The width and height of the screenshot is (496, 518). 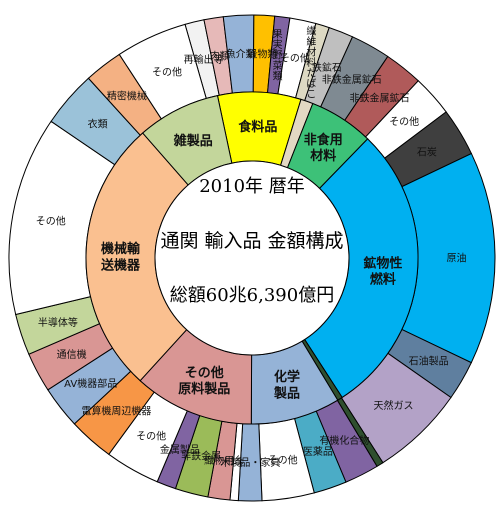 I want to click on title-line-2: 通関 輸入品 金額構成, so click(x=251, y=241).